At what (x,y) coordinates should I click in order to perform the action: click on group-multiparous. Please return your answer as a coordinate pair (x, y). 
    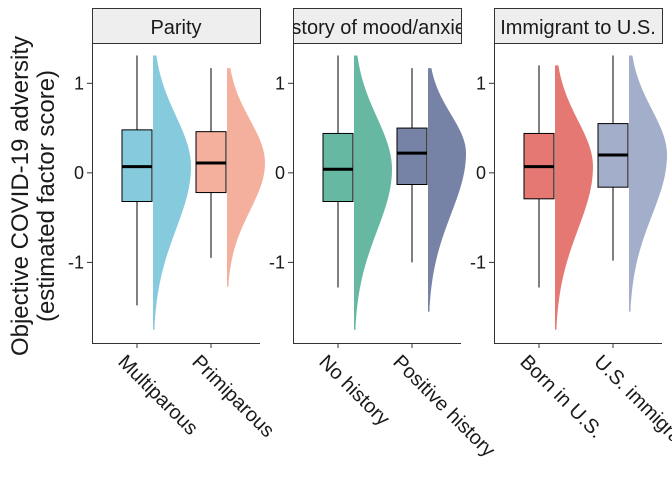
    Looking at the image, I should click on (156, 192).